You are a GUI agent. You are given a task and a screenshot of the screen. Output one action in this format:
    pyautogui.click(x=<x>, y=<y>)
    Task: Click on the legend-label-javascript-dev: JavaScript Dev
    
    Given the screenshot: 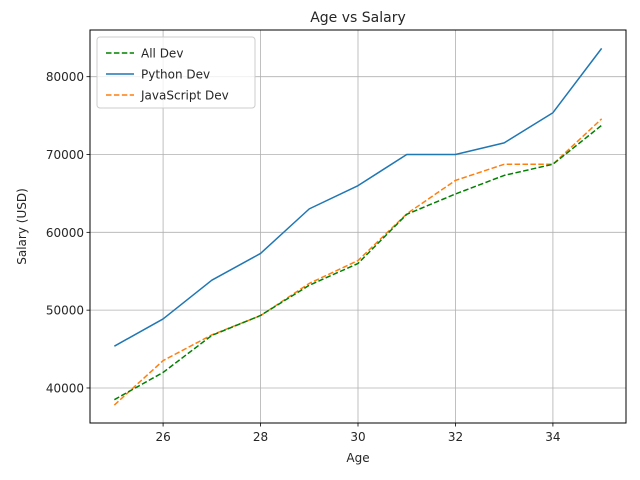 What is the action you would take?
    pyautogui.click(x=184, y=96)
    